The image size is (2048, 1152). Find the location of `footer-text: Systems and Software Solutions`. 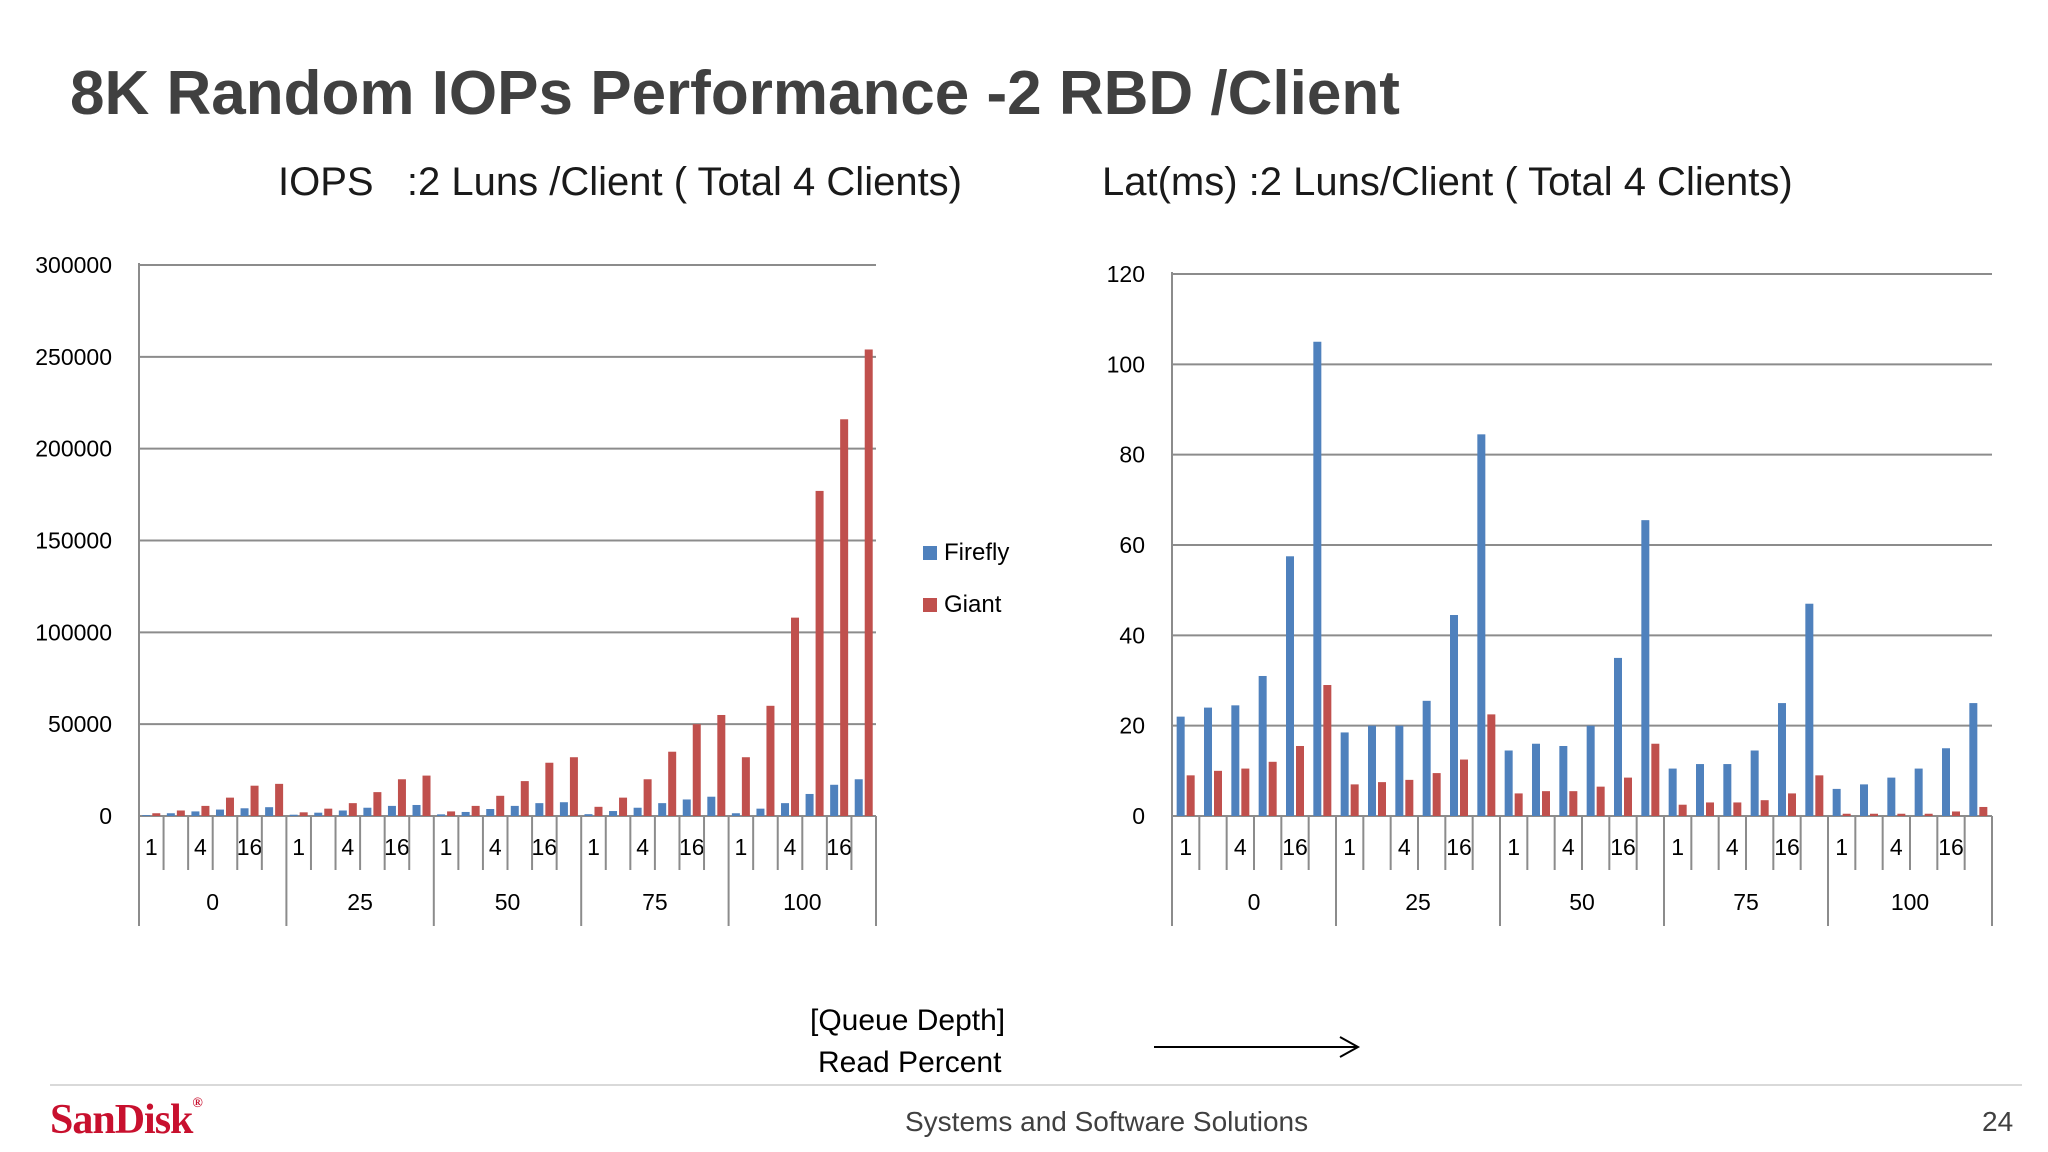

footer-text: Systems and Software Solutions is located at coordinates (1107, 1121).